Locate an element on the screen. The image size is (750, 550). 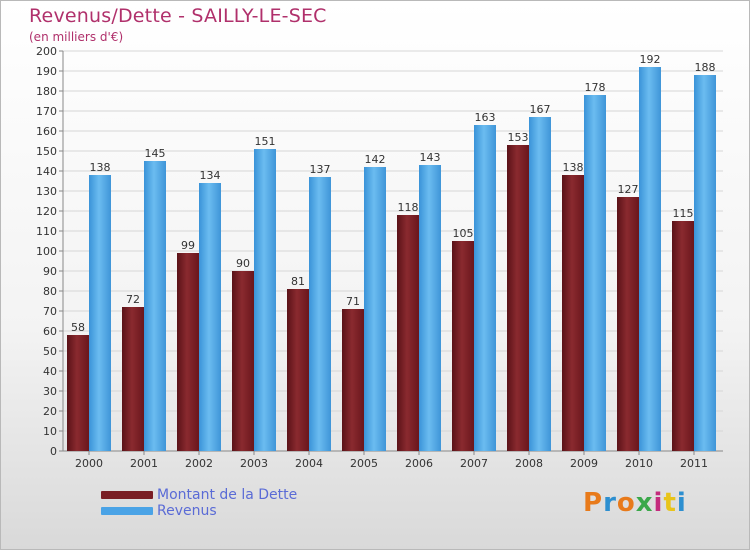
data-label: 151 is located at coordinates (265, 141).